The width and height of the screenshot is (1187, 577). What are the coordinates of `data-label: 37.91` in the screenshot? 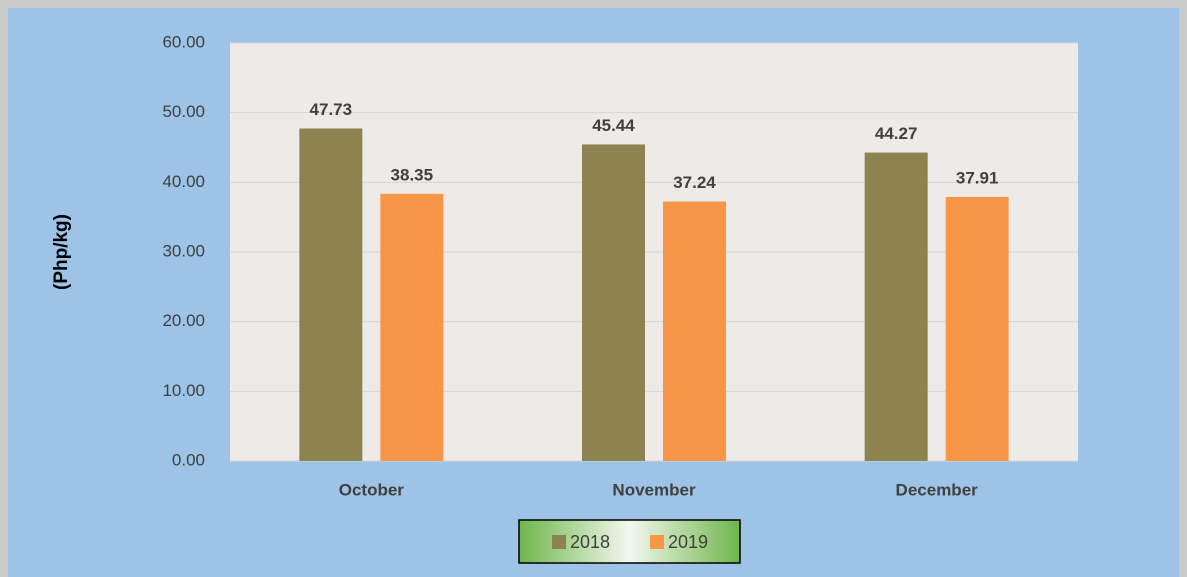 It's located at (977, 177).